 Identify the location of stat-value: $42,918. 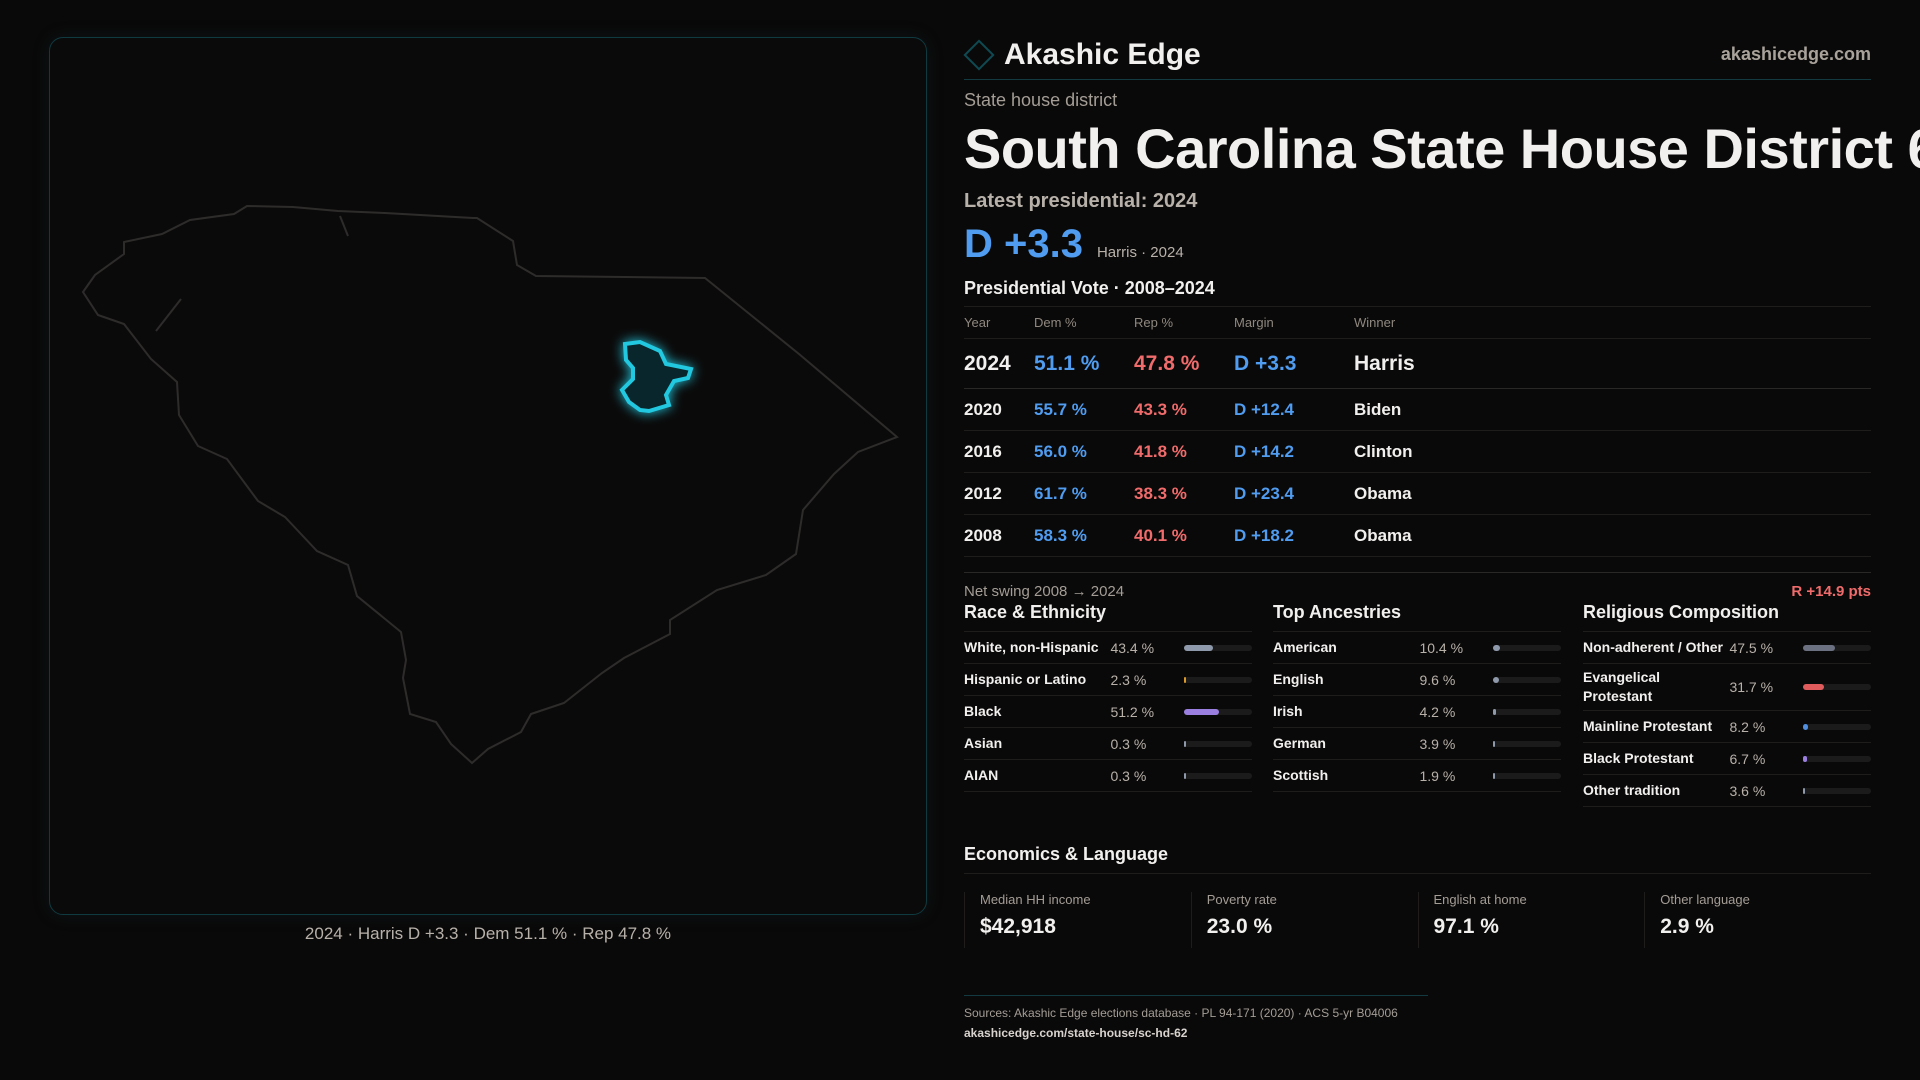
(1018, 926).